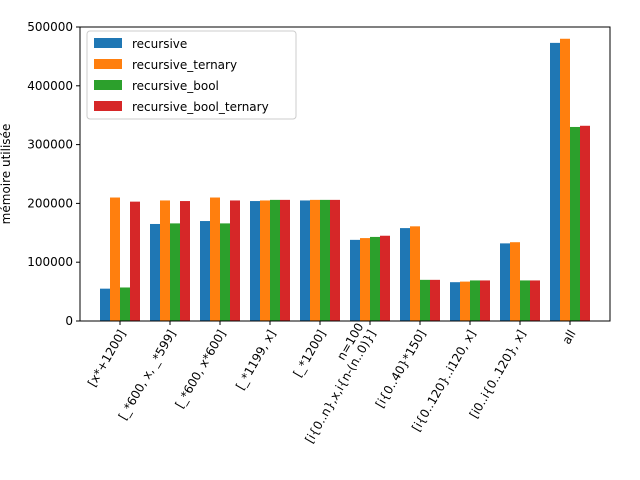 This screenshot has width=640, height=480. What do you see at coordinates (6, 174) in the screenshot?
I see `y-axis-label: mémoire utilisée` at bounding box center [6, 174].